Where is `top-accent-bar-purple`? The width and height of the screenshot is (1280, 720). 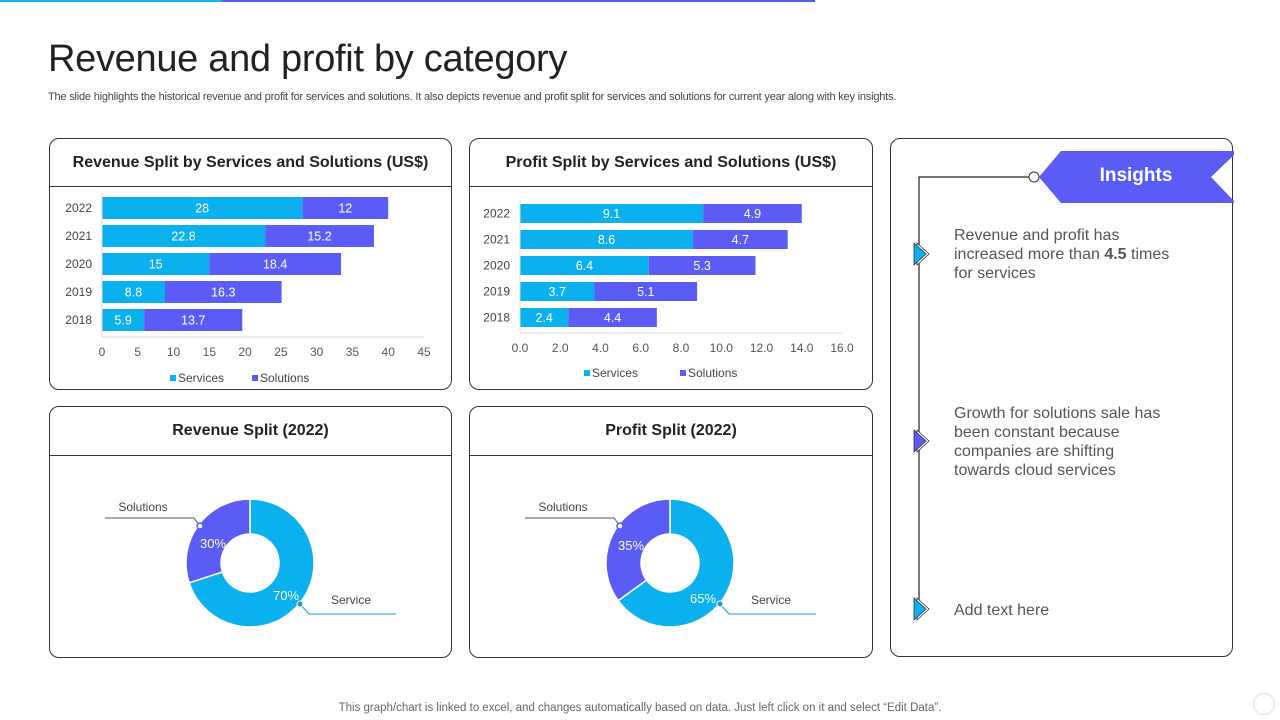 top-accent-bar-purple is located at coordinates (518, 1).